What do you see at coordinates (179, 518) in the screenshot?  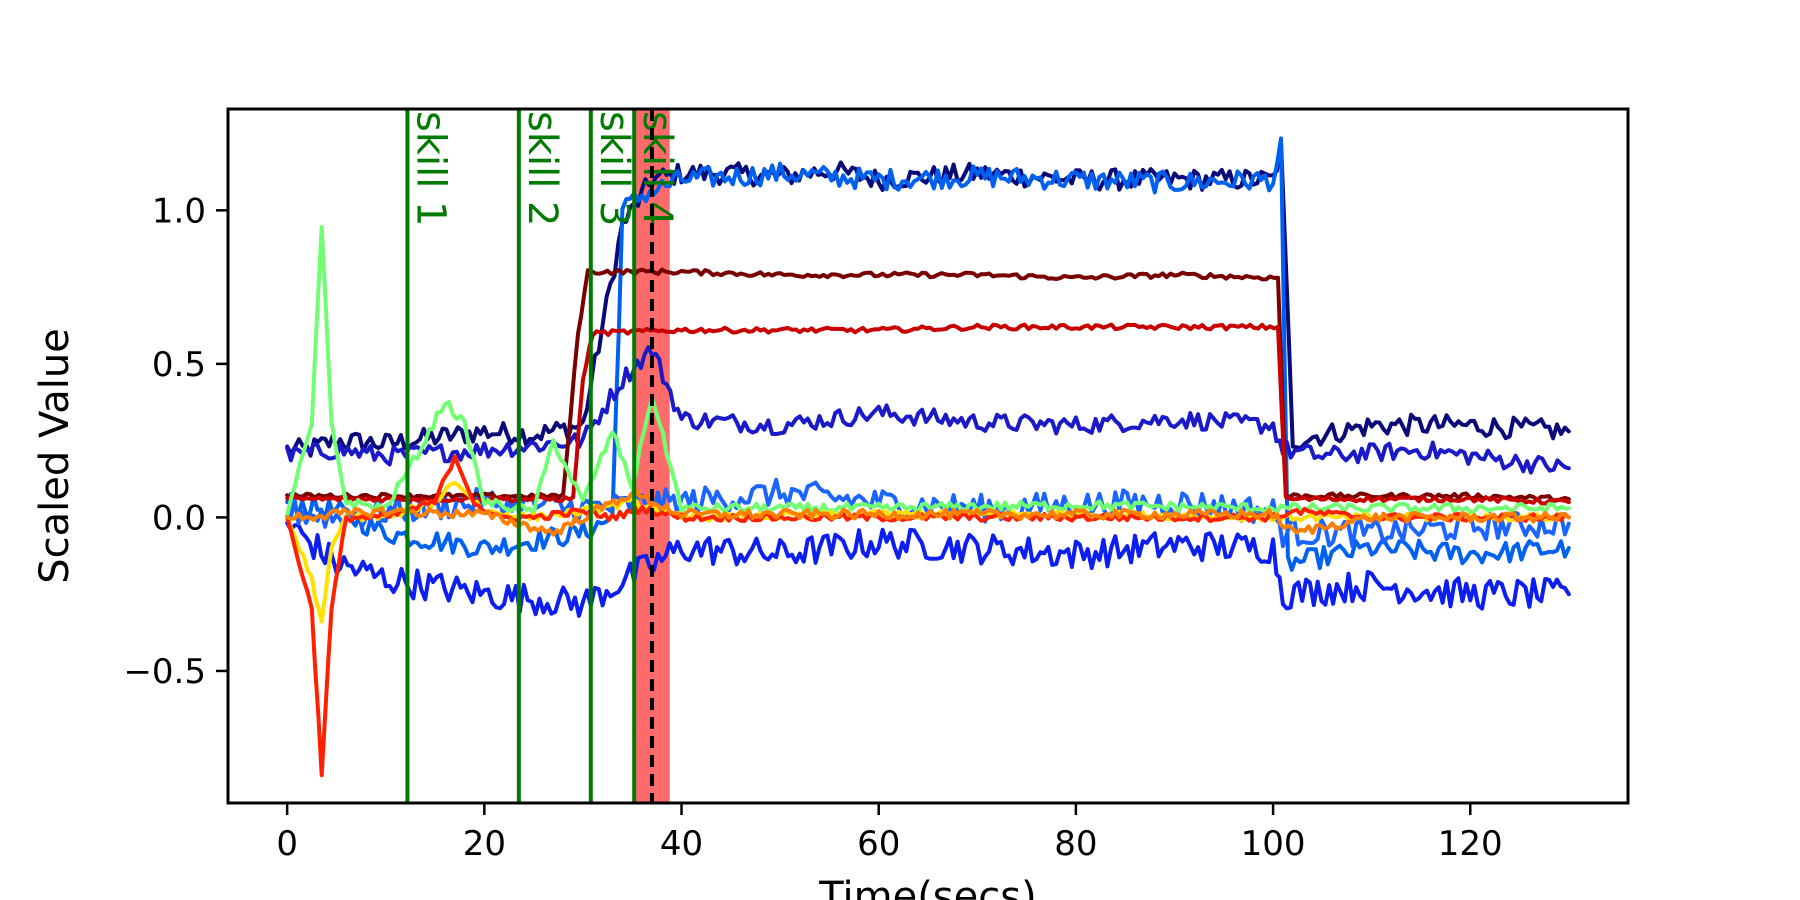 I see `y-tick-label: 0.0` at bounding box center [179, 518].